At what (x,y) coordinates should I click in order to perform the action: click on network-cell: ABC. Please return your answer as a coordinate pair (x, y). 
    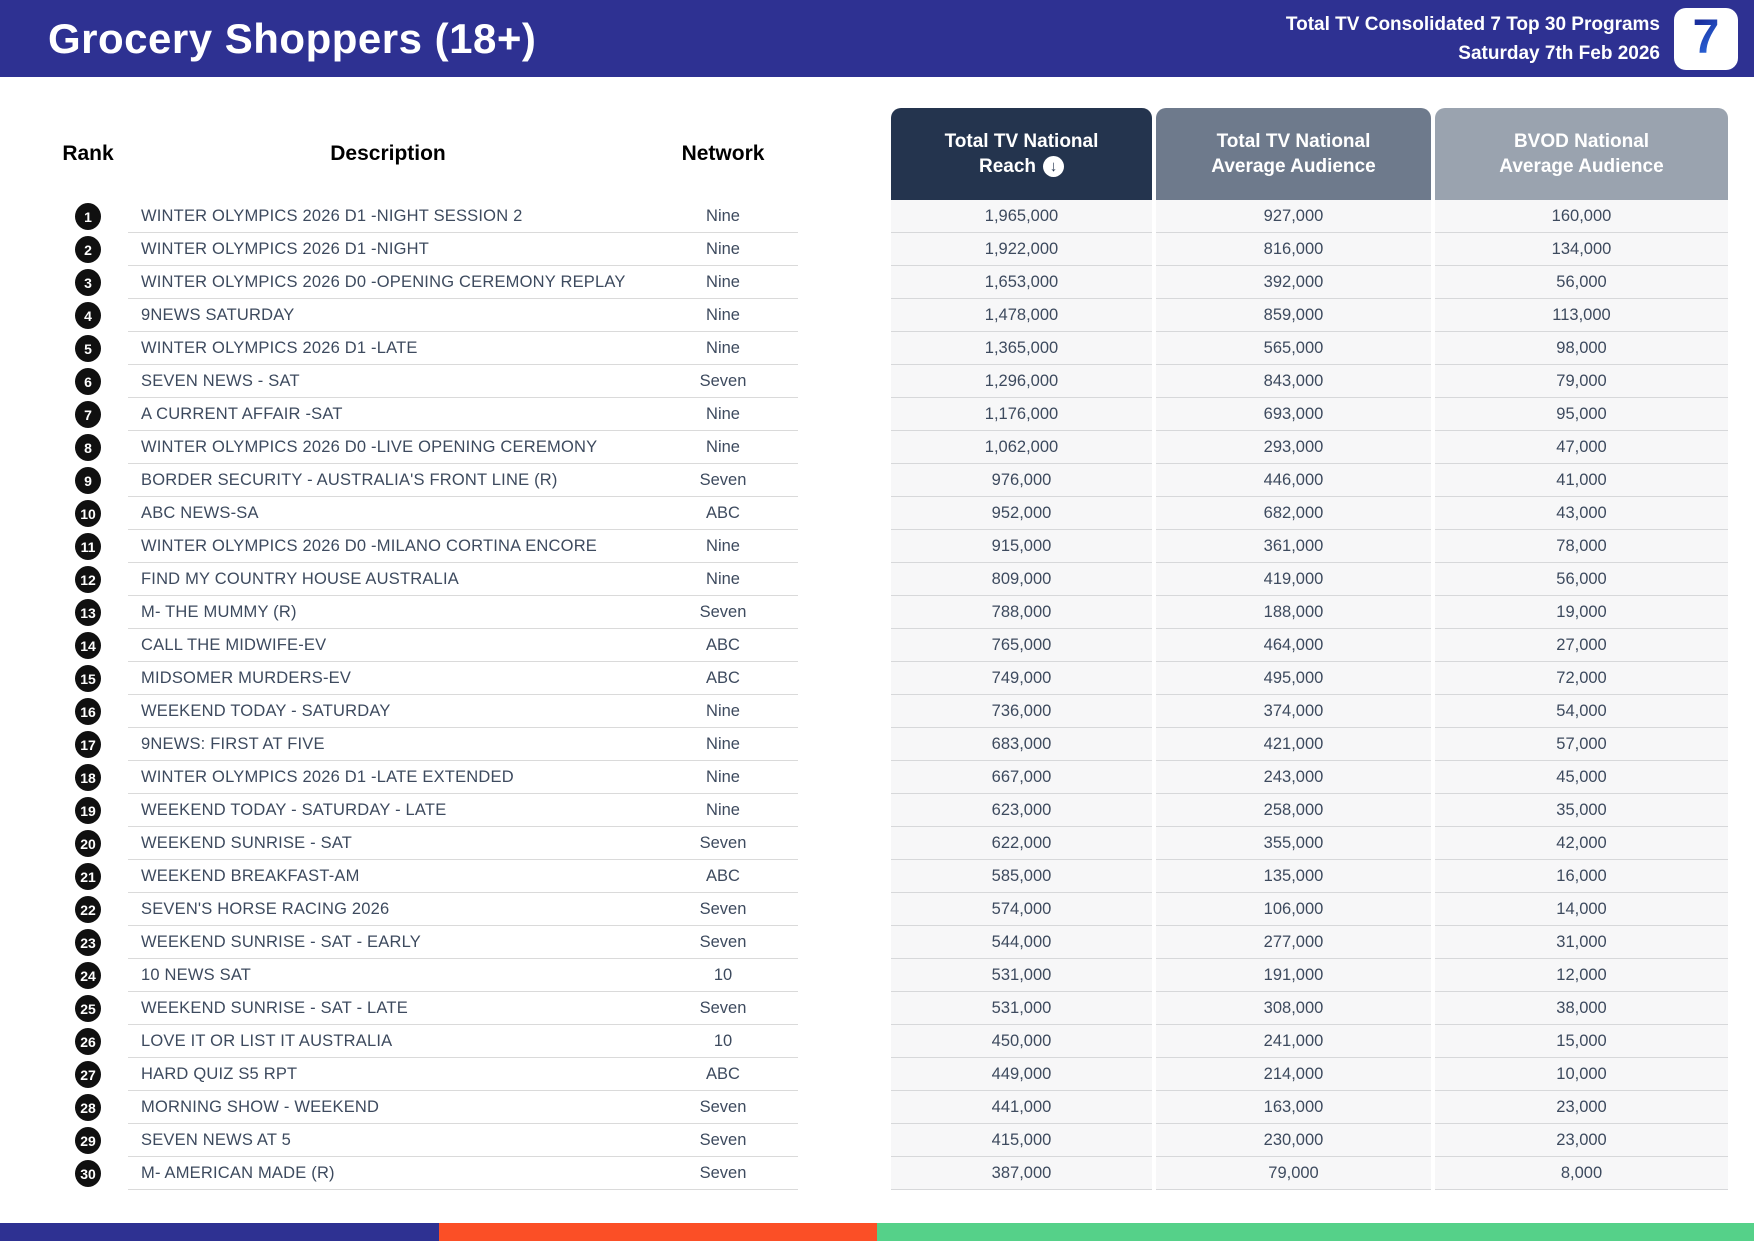
    Looking at the image, I should click on (723, 1074).